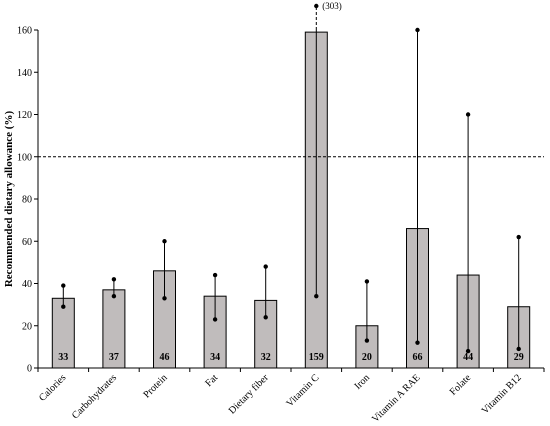 The image size is (550, 426). What do you see at coordinates (418, 357) in the screenshot?
I see `bar-value-label: 66` at bounding box center [418, 357].